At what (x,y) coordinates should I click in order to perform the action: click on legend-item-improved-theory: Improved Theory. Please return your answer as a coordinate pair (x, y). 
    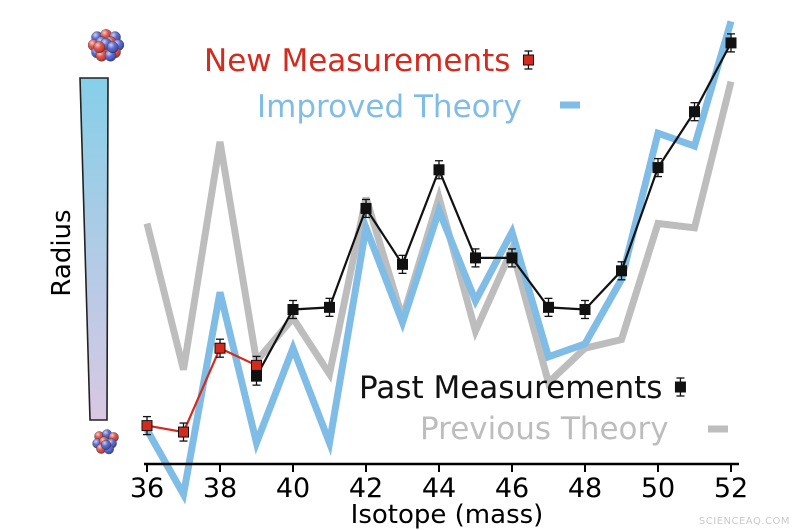
    Looking at the image, I should click on (418, 107).